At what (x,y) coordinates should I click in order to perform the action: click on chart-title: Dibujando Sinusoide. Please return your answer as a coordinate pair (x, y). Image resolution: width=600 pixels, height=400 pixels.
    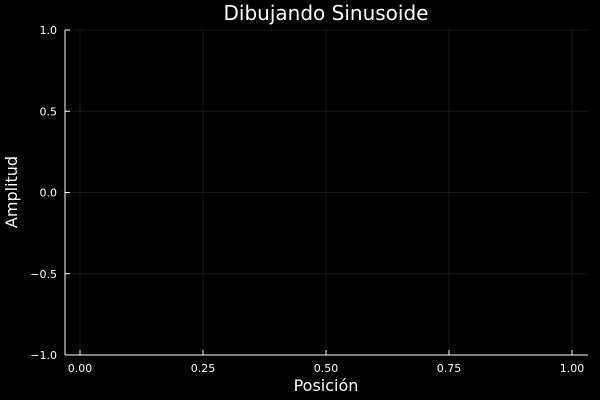
    Looking at the image, I should click on (326, 13).